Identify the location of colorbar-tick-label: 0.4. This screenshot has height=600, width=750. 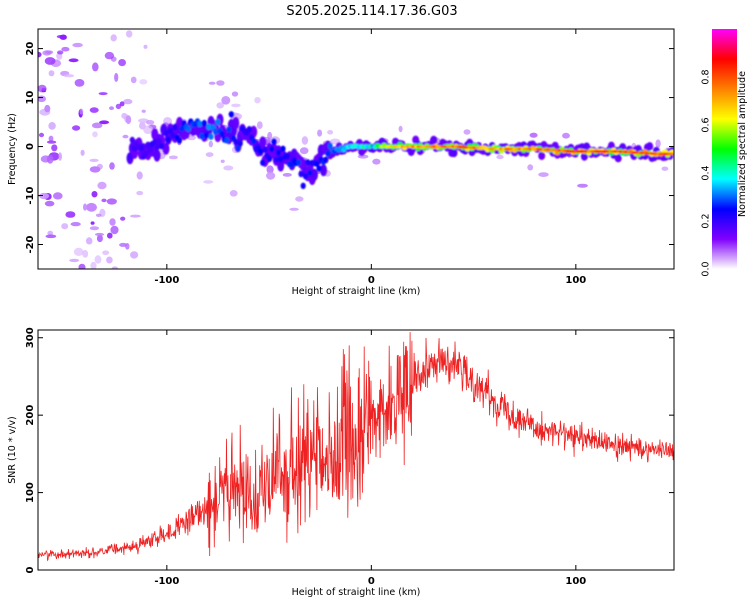
(706, 172).